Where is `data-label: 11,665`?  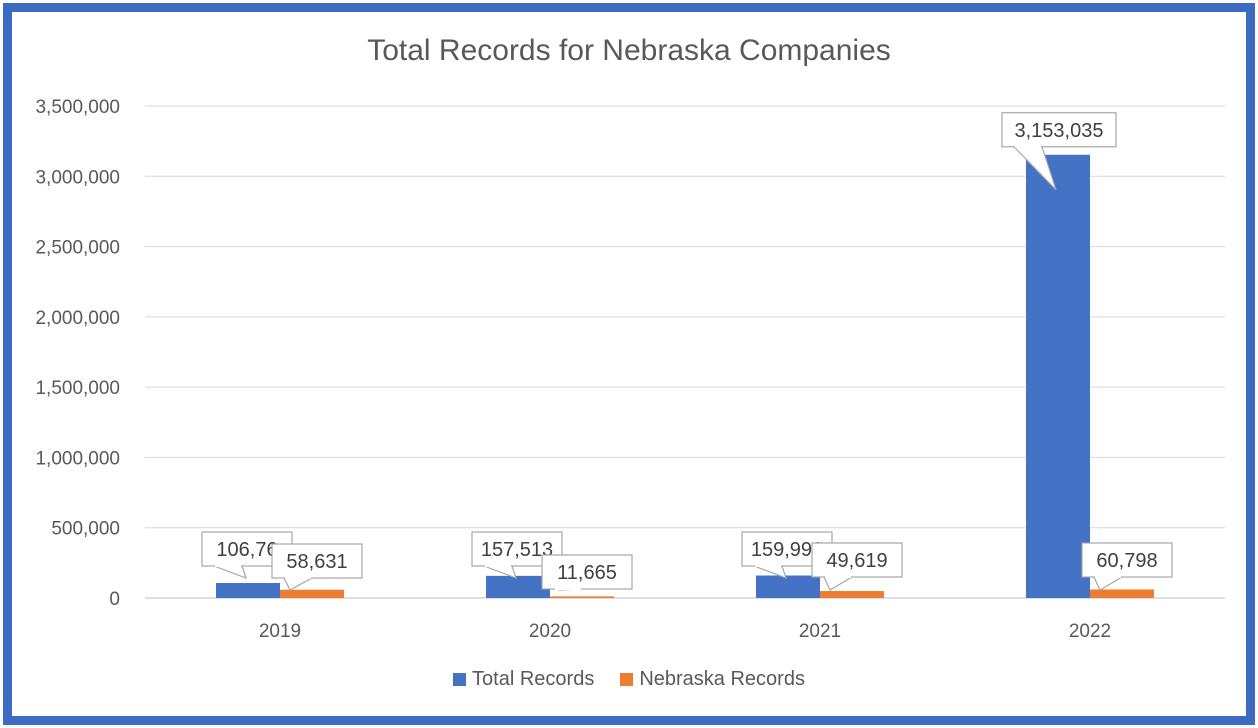 data-label: 11,665 is located at coordinates (587, 573).